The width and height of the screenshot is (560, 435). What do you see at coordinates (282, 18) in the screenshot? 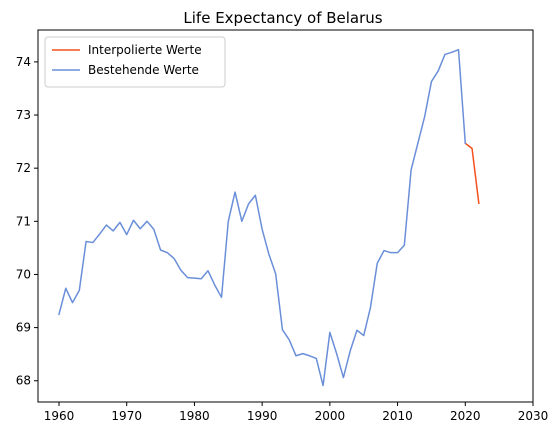
I see `chart-title: Life Expectancy of Belarus` at bounding box center [282, 18].